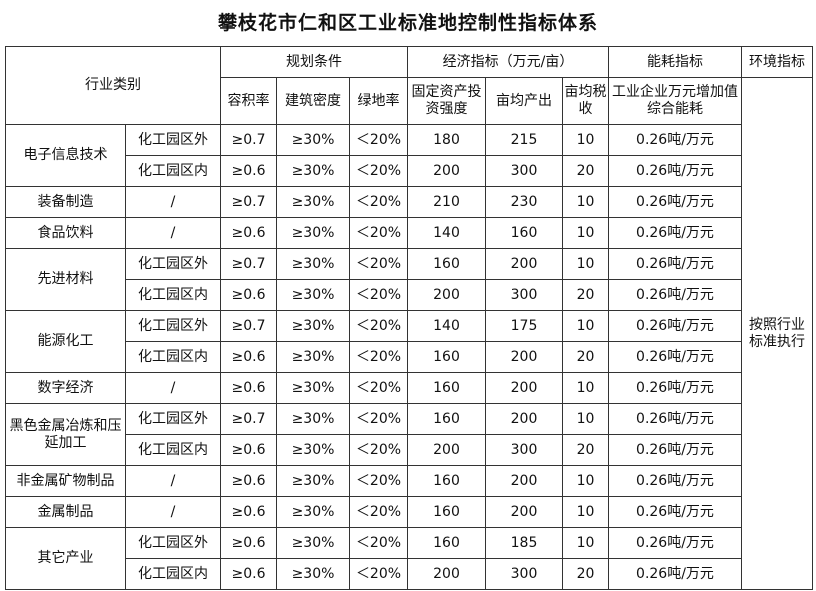 Image resolution: width=816 pixels, height=591 pixels. Describe the element at coordinates (446, 202) in the screenshot. I see `investment-cell: 210` at that location.